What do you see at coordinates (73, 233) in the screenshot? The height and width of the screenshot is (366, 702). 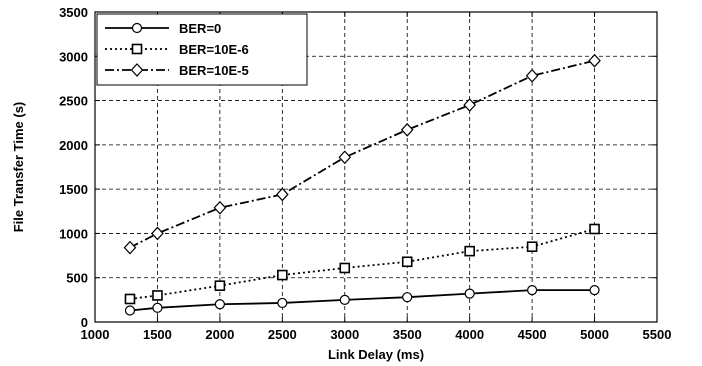 I see `y-tick-label: 1000` at bounding box center [73, 233].